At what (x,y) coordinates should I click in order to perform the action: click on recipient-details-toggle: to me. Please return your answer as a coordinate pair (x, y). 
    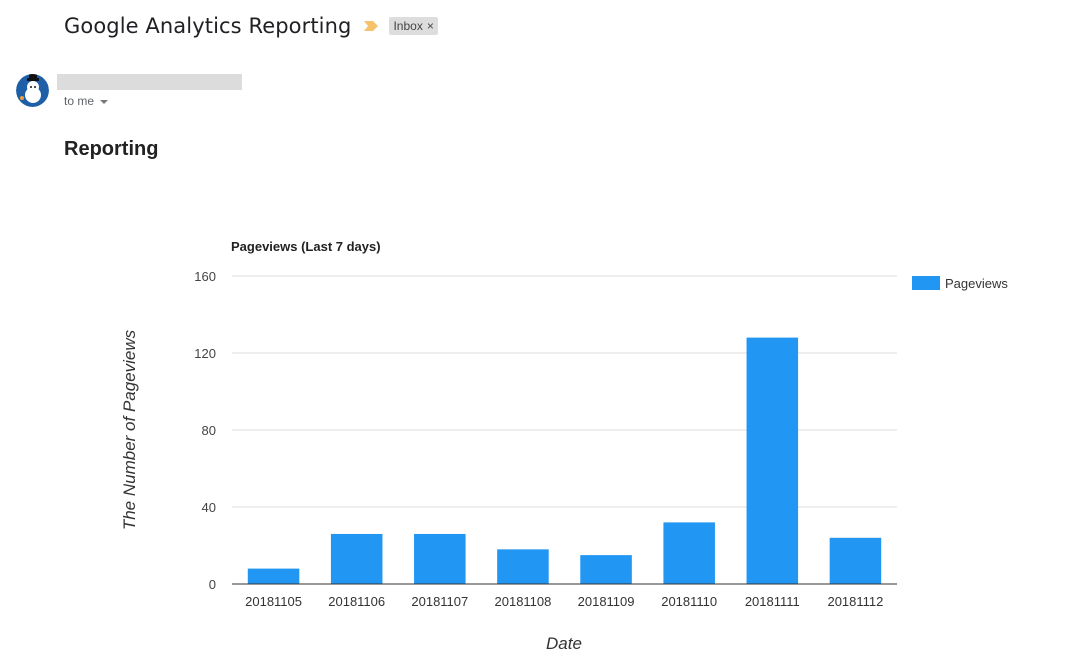
    Looking at the image, I should click on (86, 101).